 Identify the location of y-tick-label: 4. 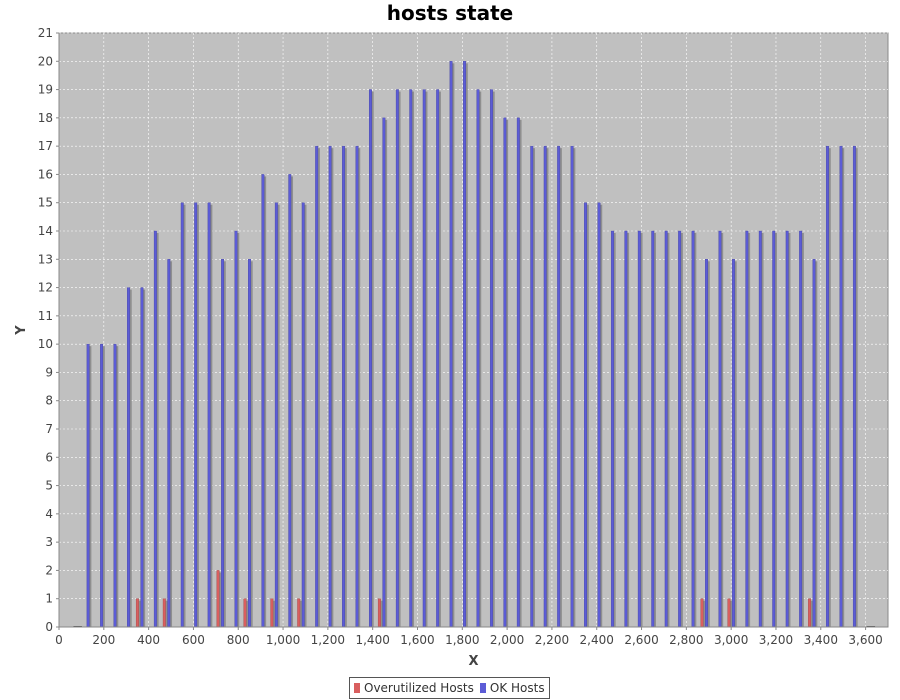
(49, 514).